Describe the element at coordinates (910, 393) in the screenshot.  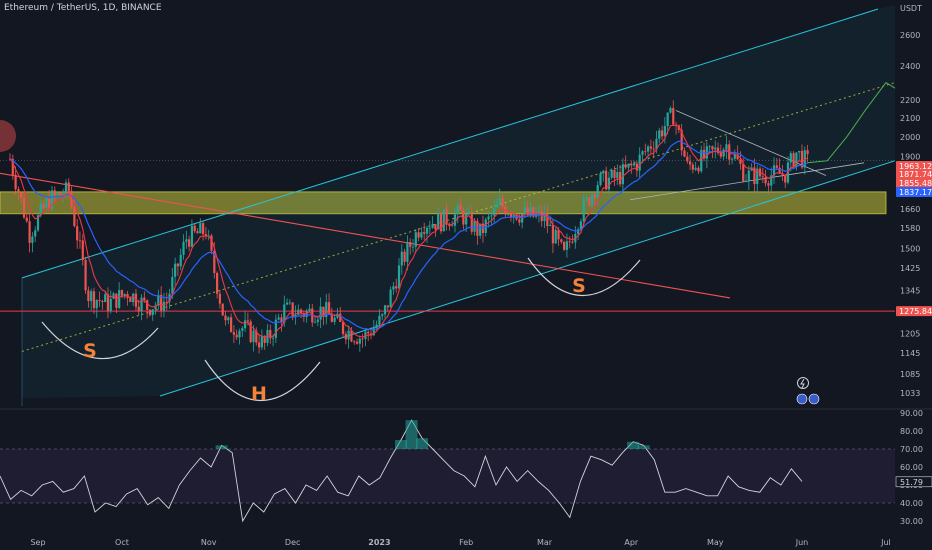
I see `price-tick-label: 1033` at that location.